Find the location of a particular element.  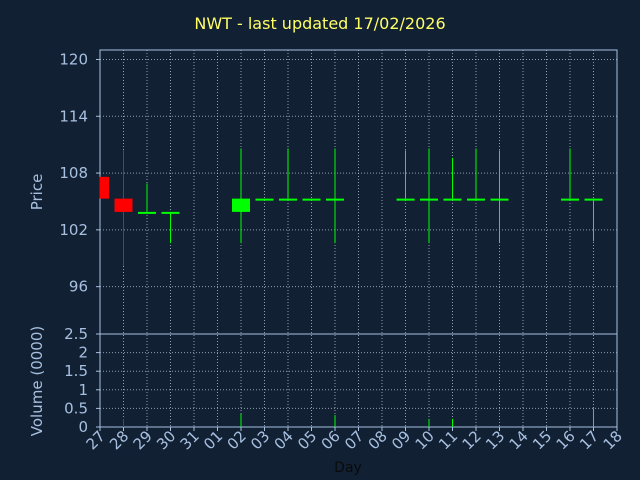

price-tick-label: 96 is located at coordinates (78, 287).